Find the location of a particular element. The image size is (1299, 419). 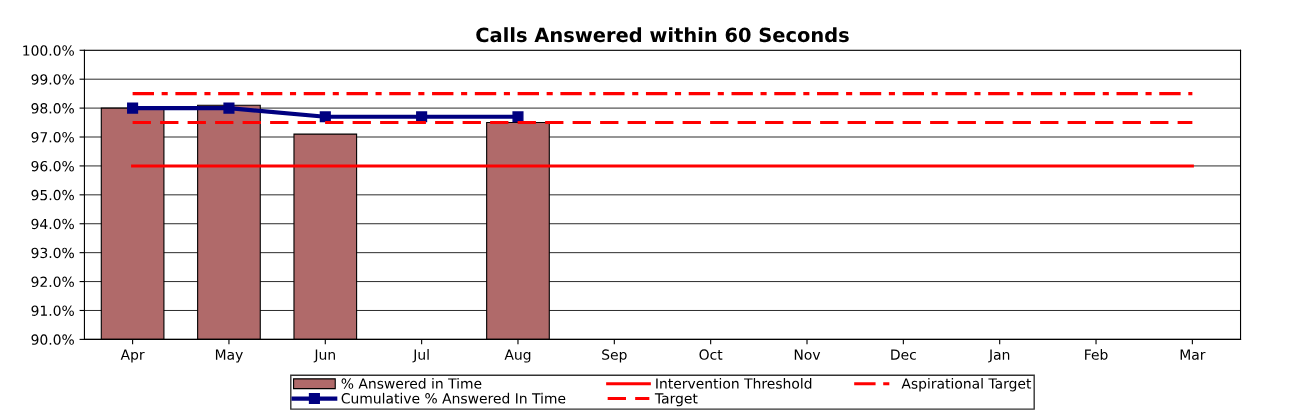

legend-label: % Answered in Time is located at coordinates (411, 383).